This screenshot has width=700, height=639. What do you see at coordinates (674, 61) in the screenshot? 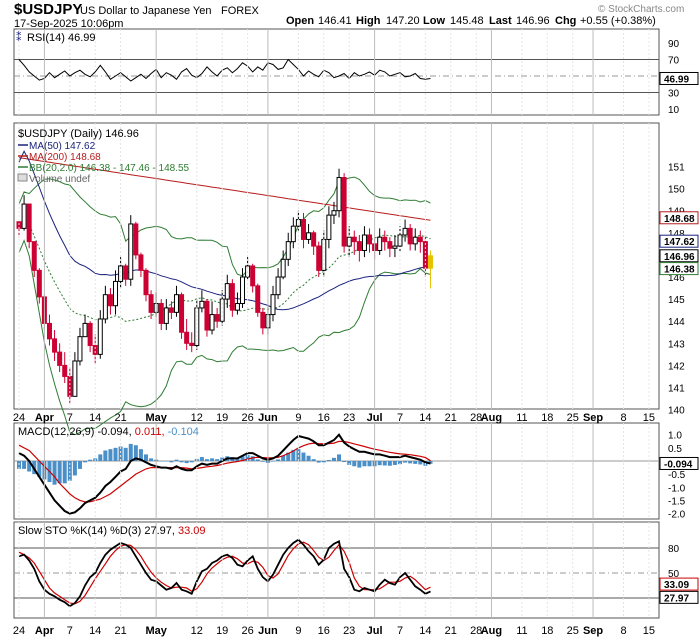
I see `rsi-tick-1: 70` at bounding box center [674, 61].